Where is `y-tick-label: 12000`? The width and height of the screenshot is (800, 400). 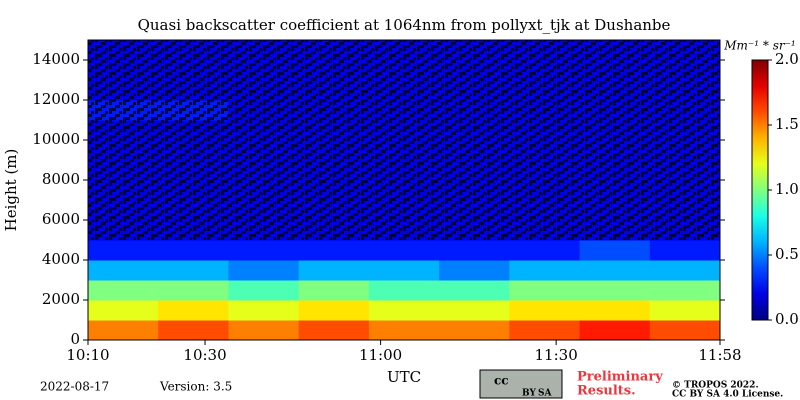
y-tick-label: 12000 is located at coordinates (56, 99).